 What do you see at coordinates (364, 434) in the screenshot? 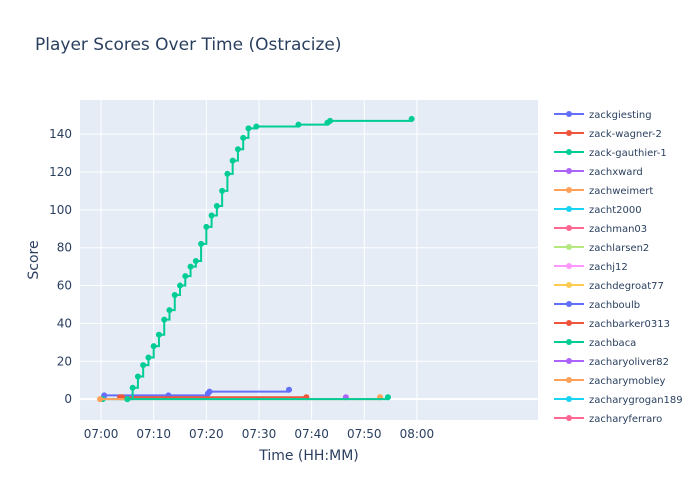
I see `x-tick-label: 07:50` at bounding box center [364, 434].